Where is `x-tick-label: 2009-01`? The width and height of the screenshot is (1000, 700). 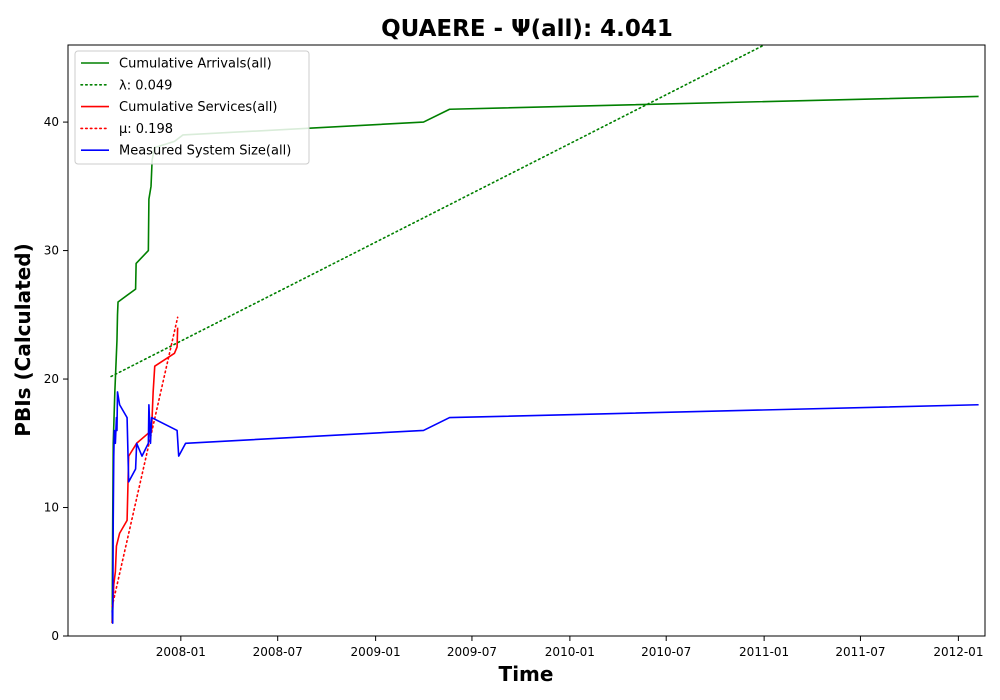
x-tick-label: 2009-01 is located at coordinates (376, 652).